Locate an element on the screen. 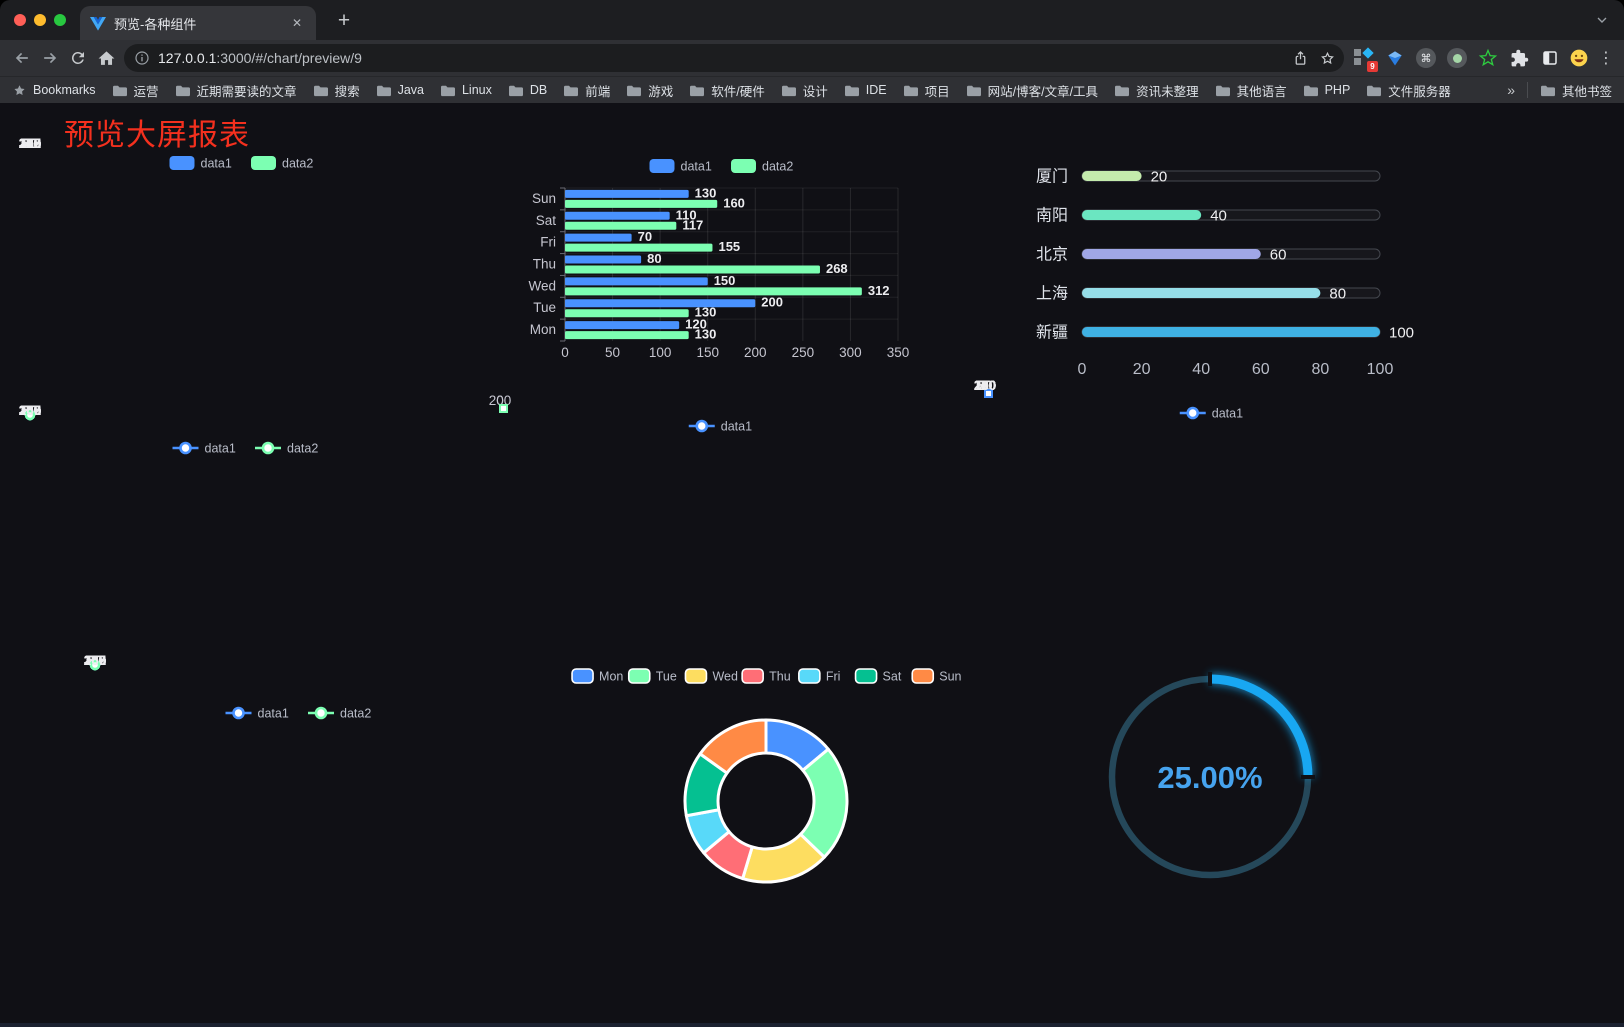 This screenshot has width=1624, height=1027. donut-slices is located at coordinates (766, 801).